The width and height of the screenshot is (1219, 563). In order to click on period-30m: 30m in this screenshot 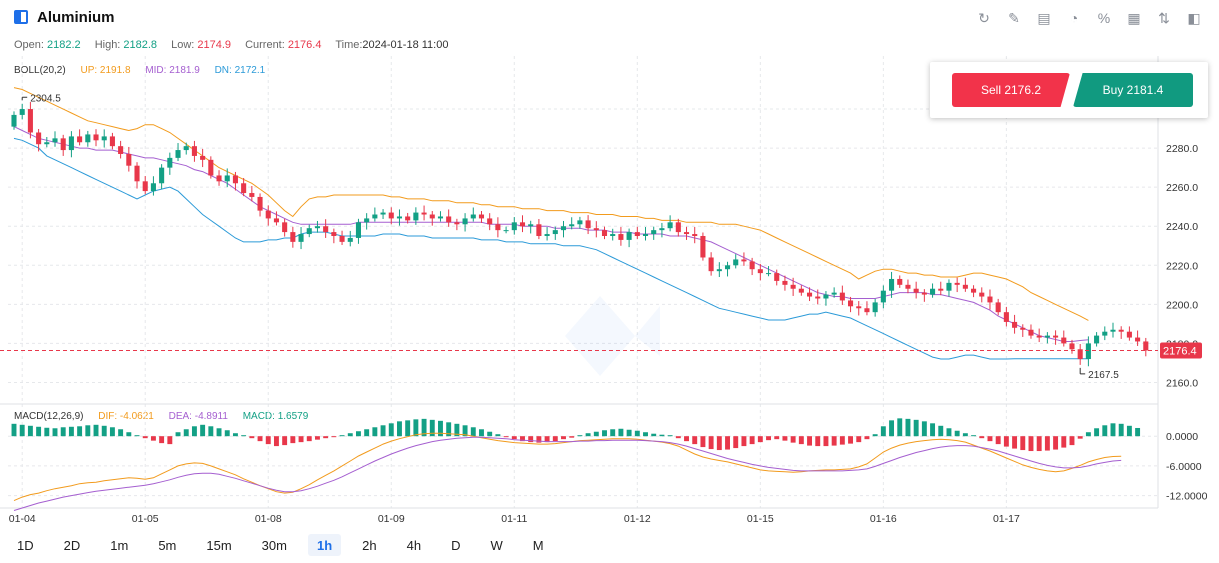, I will do `click(274, 545)`.